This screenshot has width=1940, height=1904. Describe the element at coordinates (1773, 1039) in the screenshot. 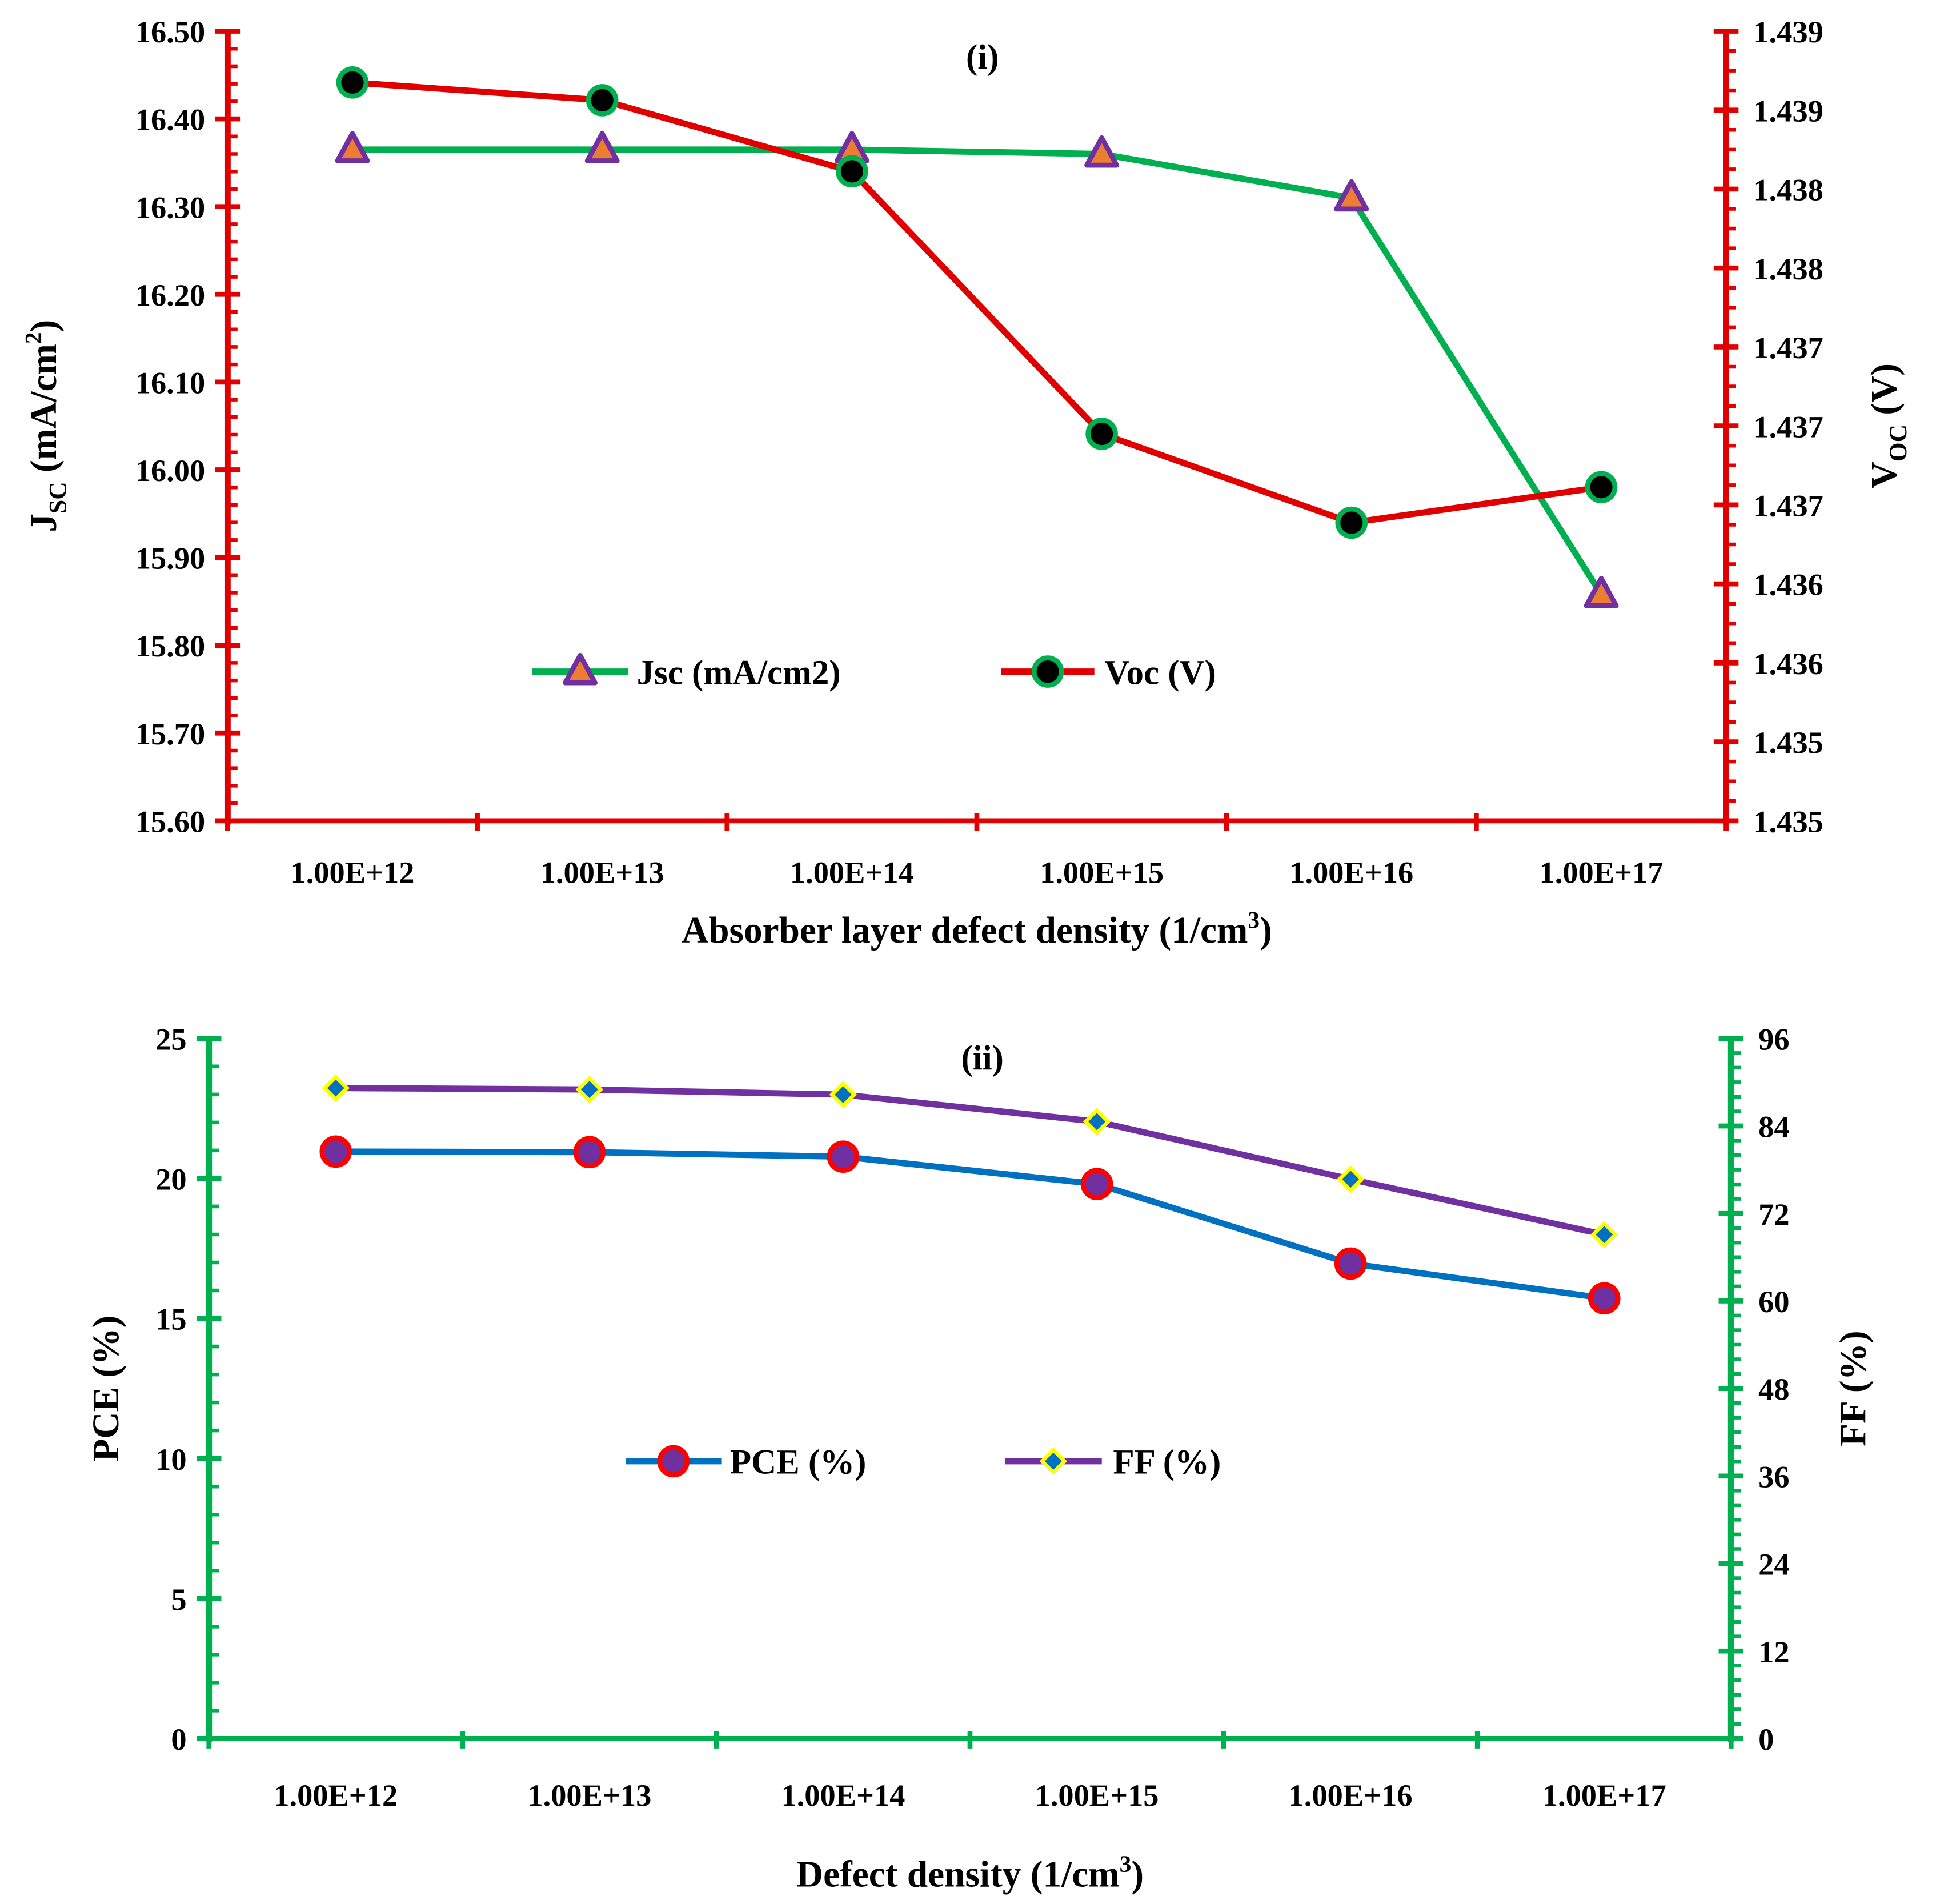

I see `right-tick-label: 96` at that location.